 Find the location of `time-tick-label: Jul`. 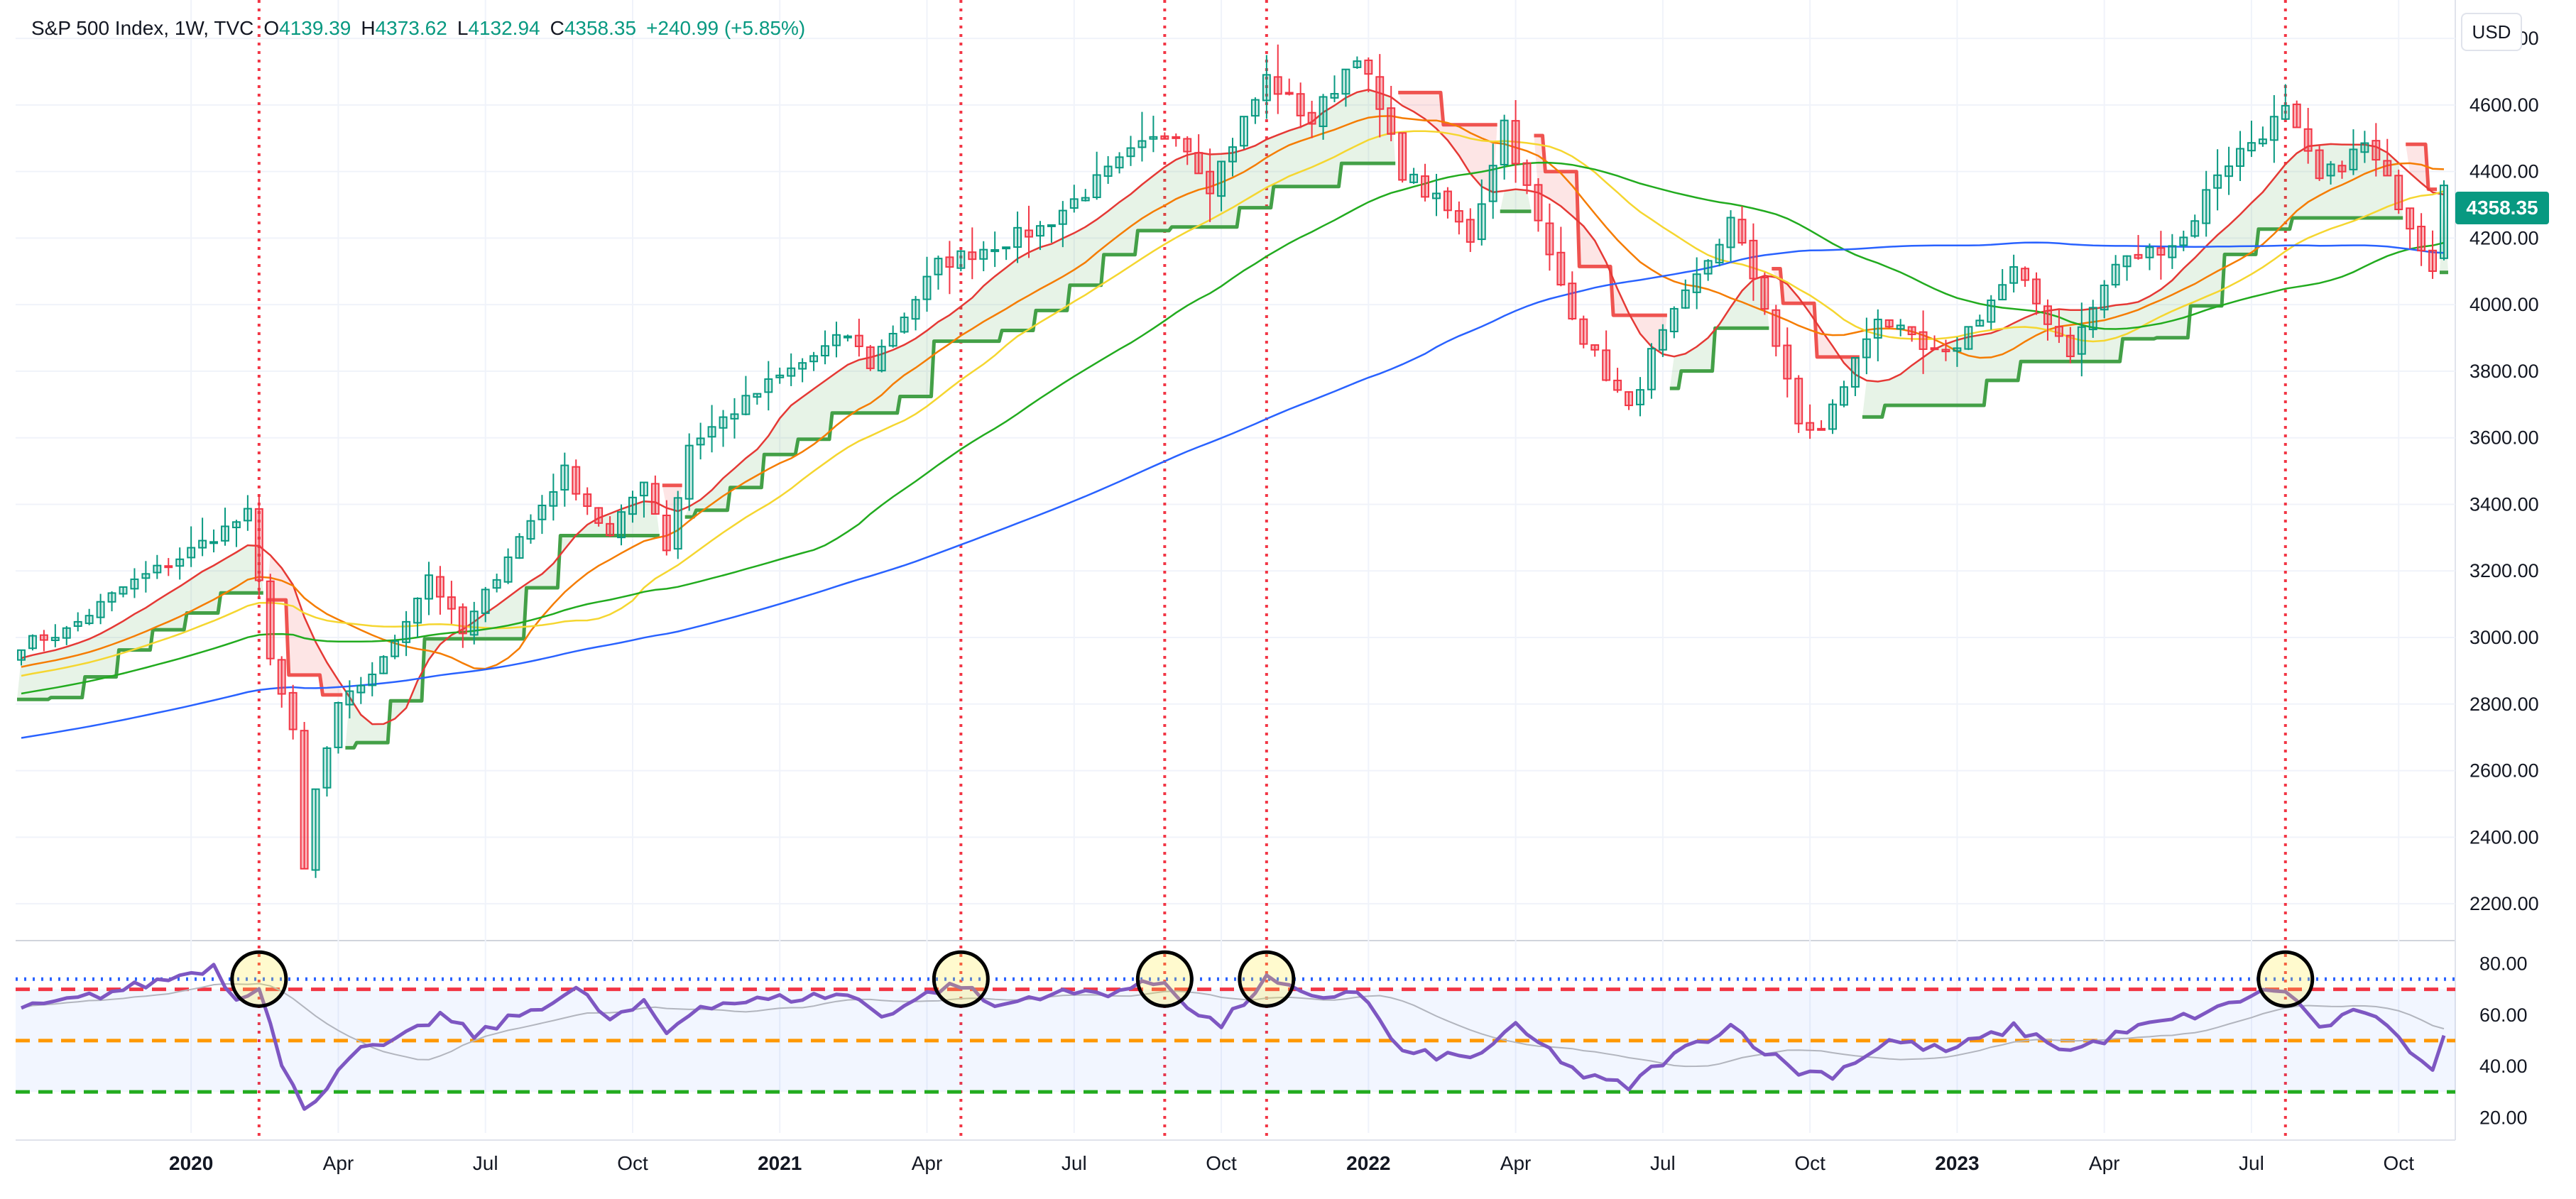

time-tick-label: Jul is located at coordinates (1074, 1163).